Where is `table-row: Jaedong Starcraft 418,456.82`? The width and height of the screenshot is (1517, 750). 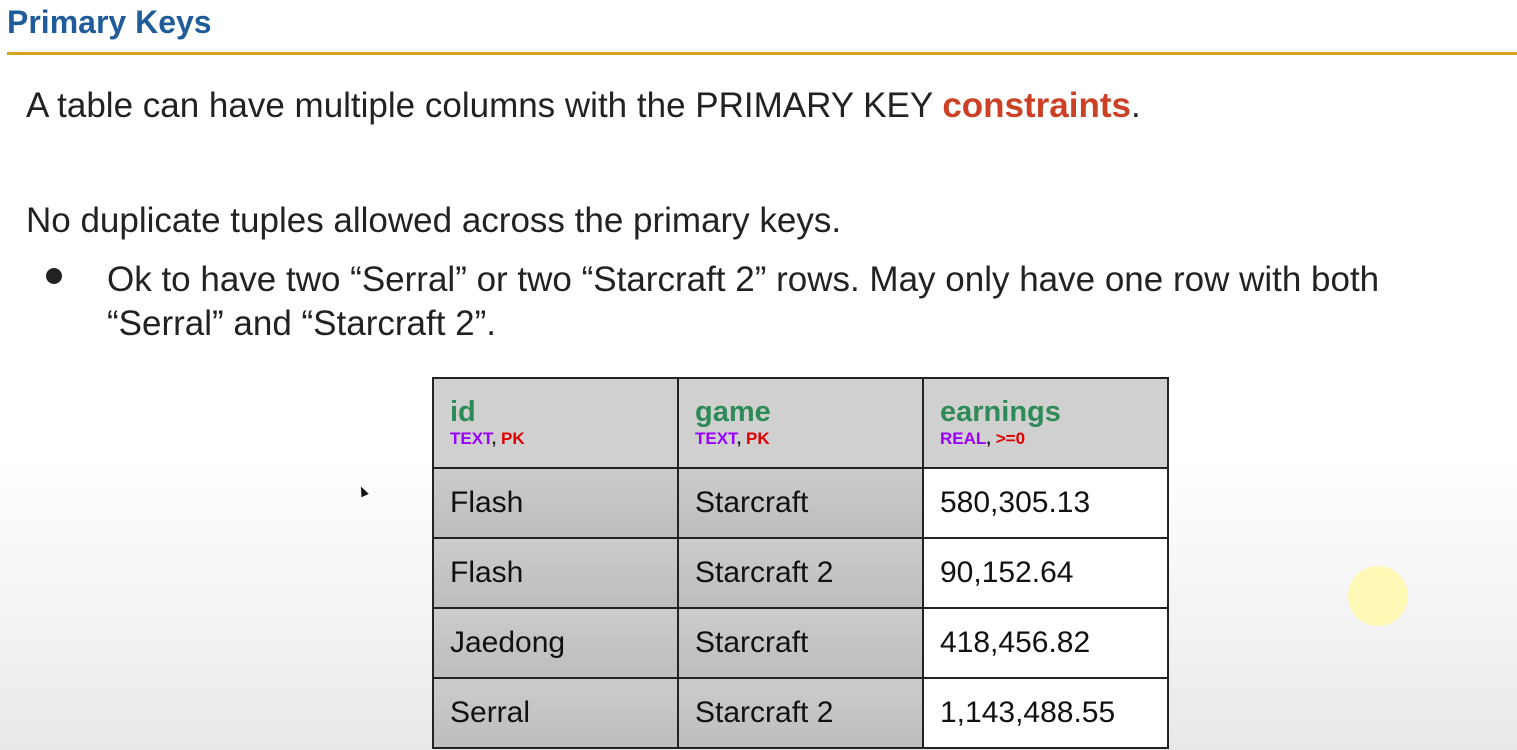
table-row: Jaedong Starcraft 418,456.82 is located at coordinates (800, 643).